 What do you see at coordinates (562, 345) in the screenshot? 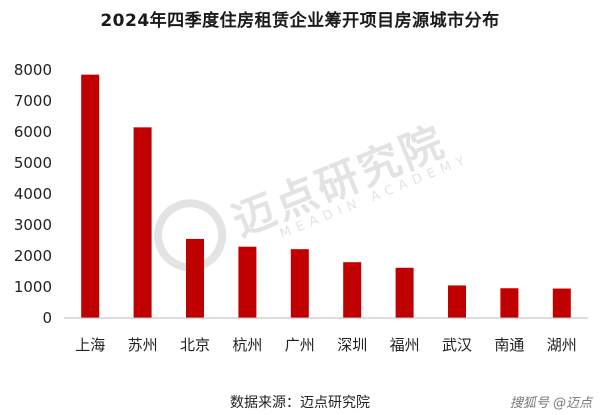
I see `x-tick-label: 湖州` at bounding box center [562, 345].